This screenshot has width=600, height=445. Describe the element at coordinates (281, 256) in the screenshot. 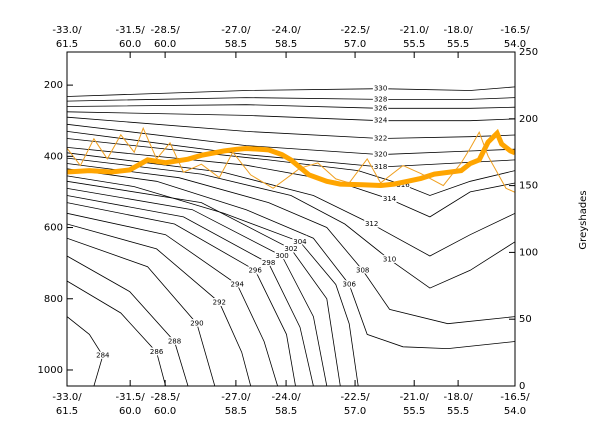

I see `contour-label: 300` at that location.